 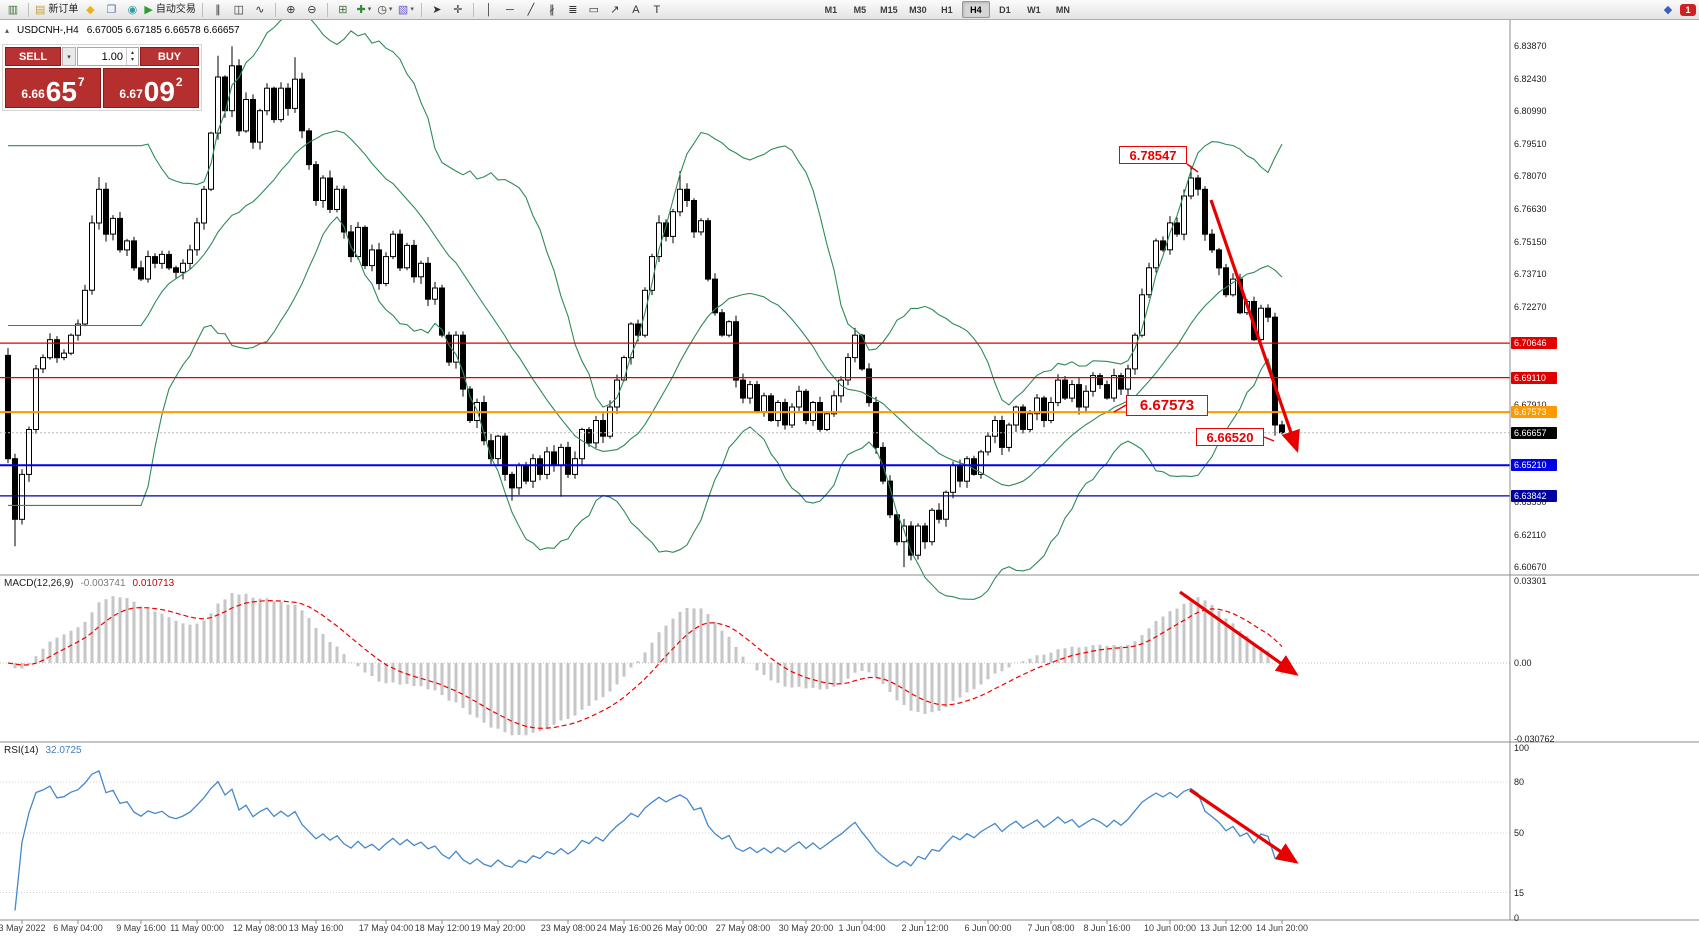 I want to click on sell-button: SELL, so click(x=33, y=56).